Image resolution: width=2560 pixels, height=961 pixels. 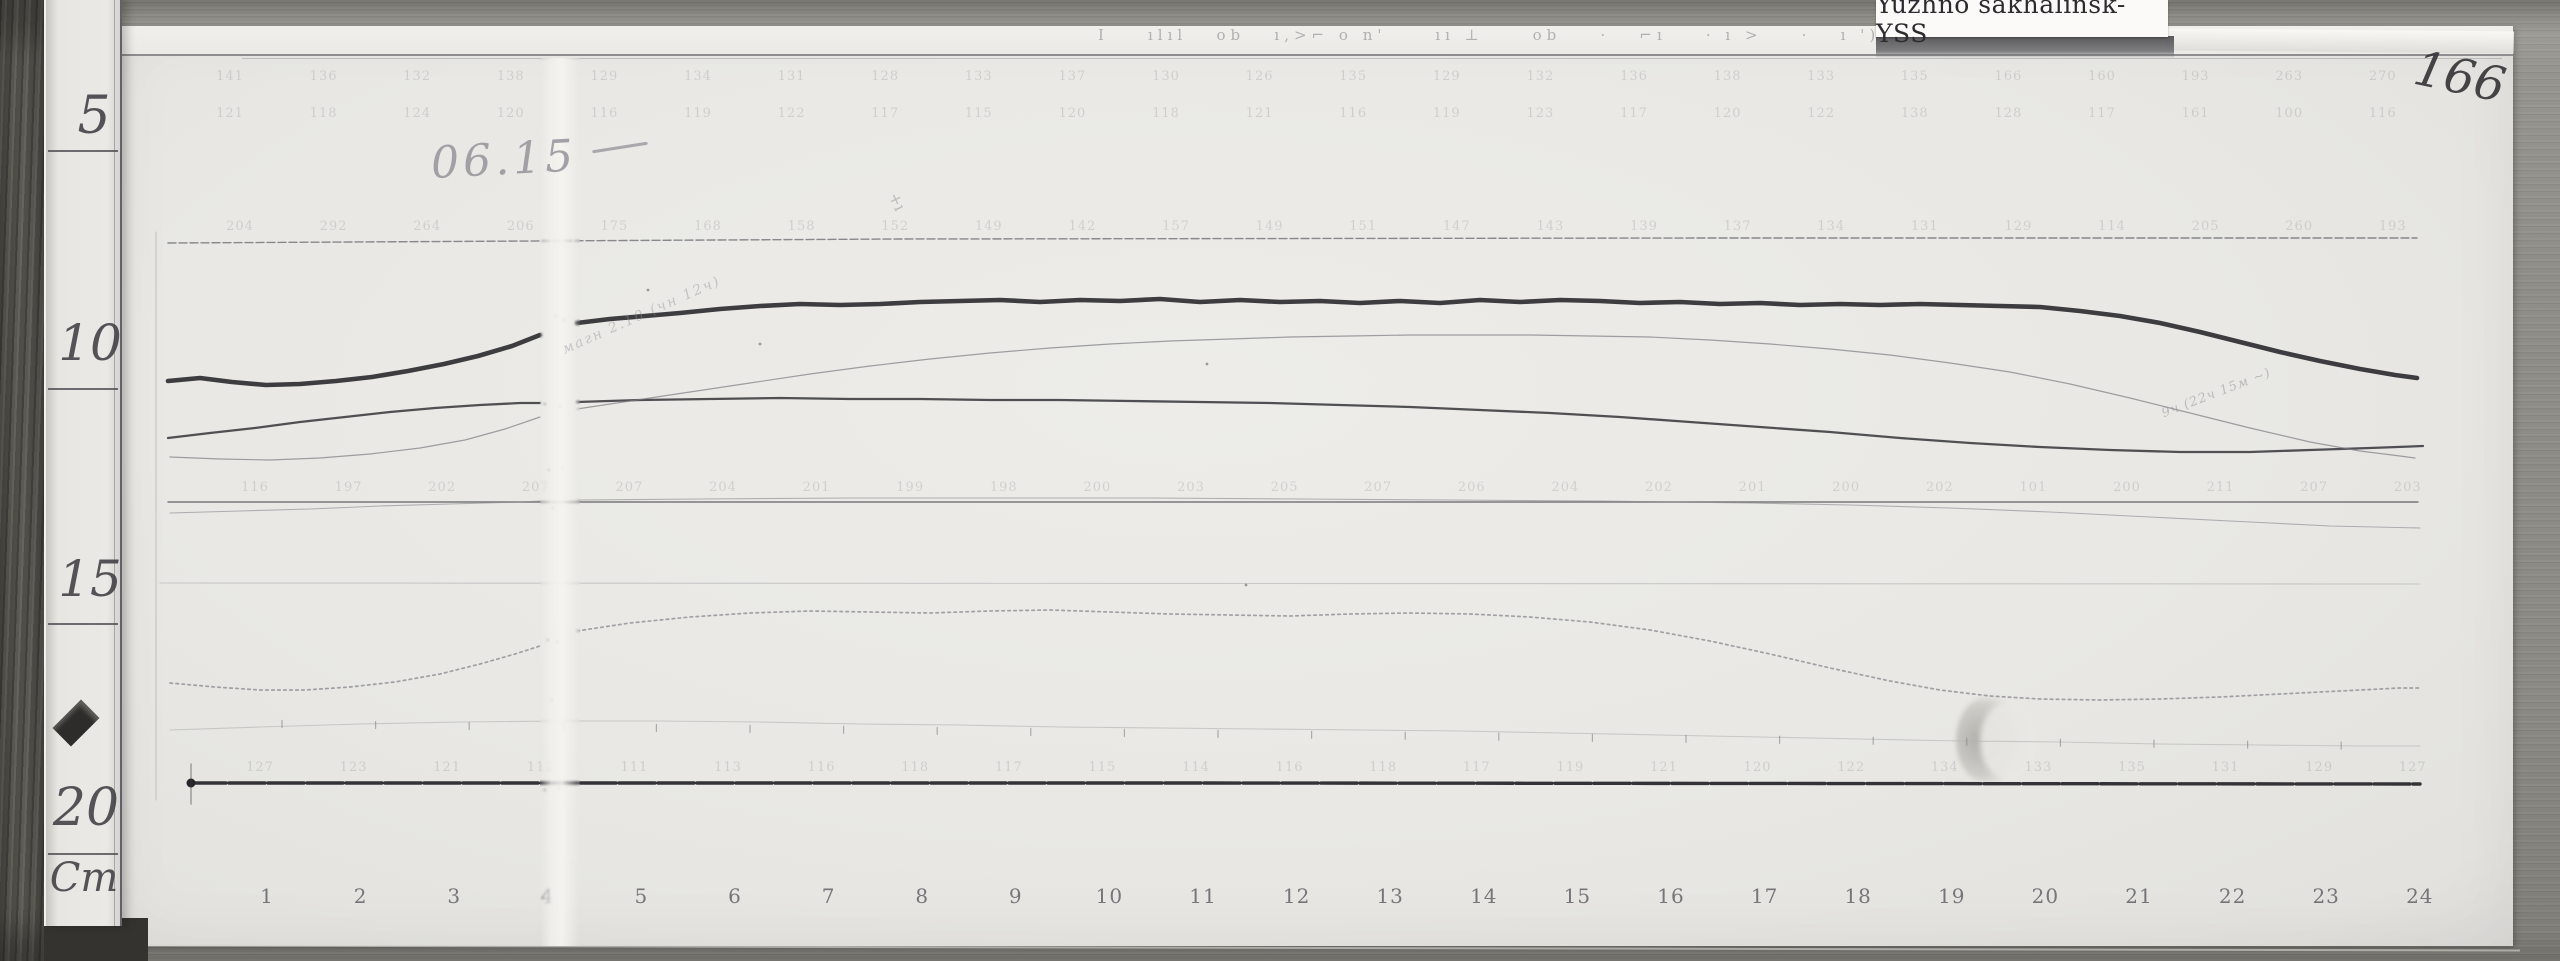 I want to click on hour-label-12: 12, so click(x=1296, y=896).